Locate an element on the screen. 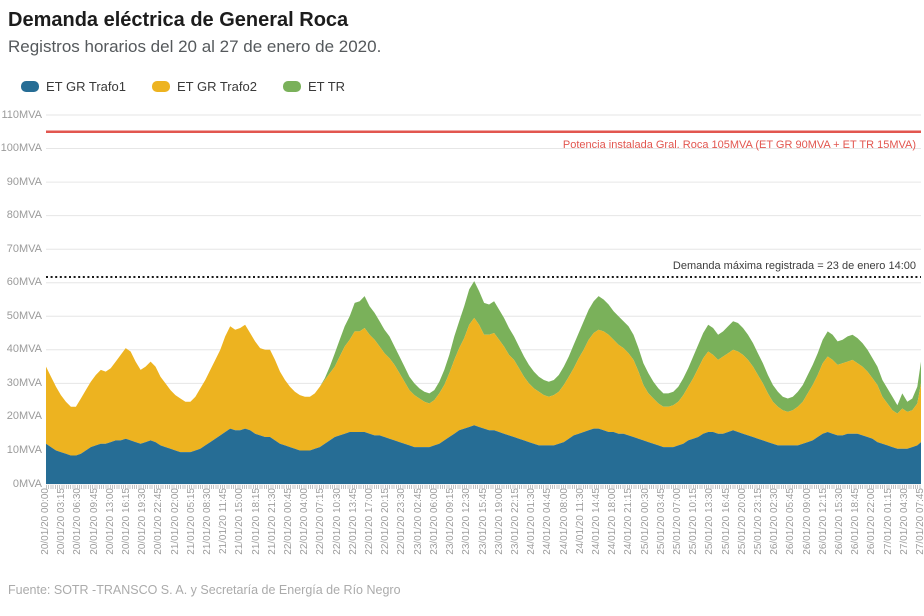 Image resolution: width=924 pixels, height=616 pixels. x-tick-label: 21/01/20 21:30 is located at coordinates (272, 521).